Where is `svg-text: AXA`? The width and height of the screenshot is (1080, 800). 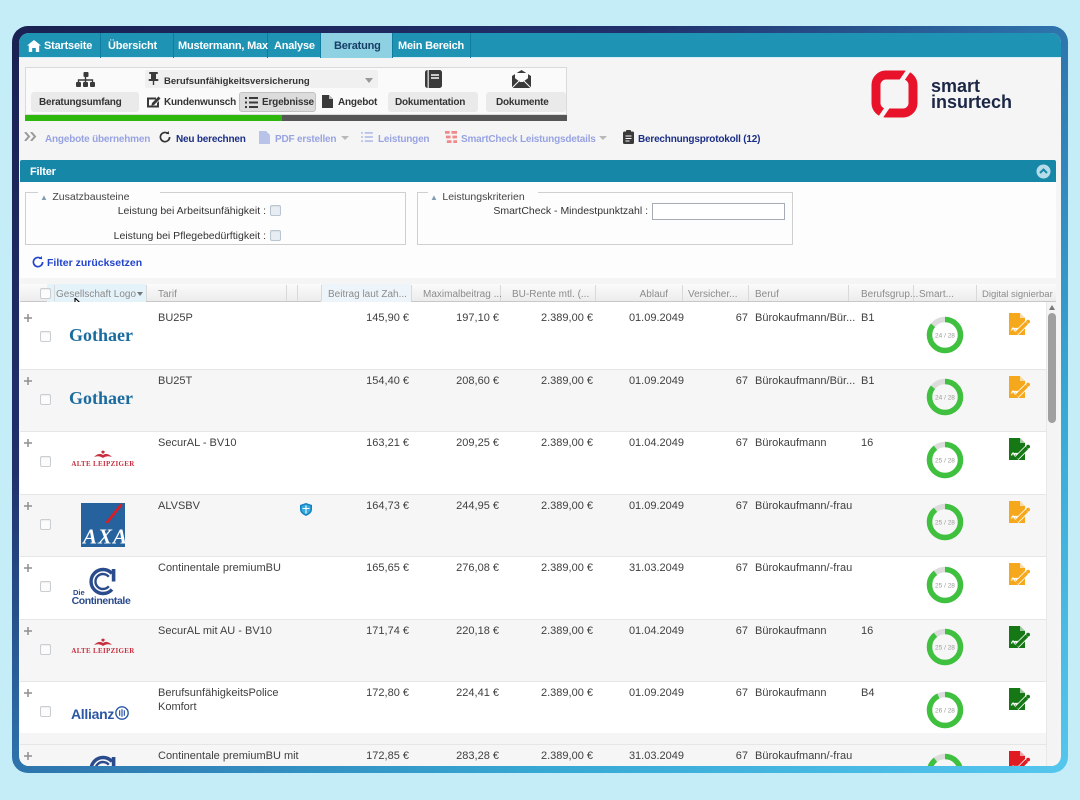 svg-text: AXA is located at coordinates (103, 535).